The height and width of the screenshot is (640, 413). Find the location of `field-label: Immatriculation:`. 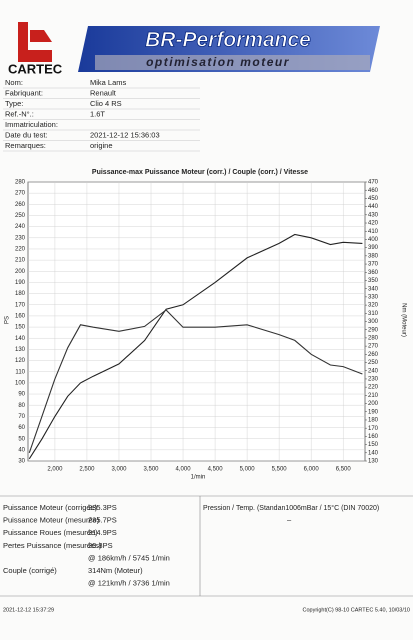

field-label: Immatriculation: is located at coordinates (31, 124).